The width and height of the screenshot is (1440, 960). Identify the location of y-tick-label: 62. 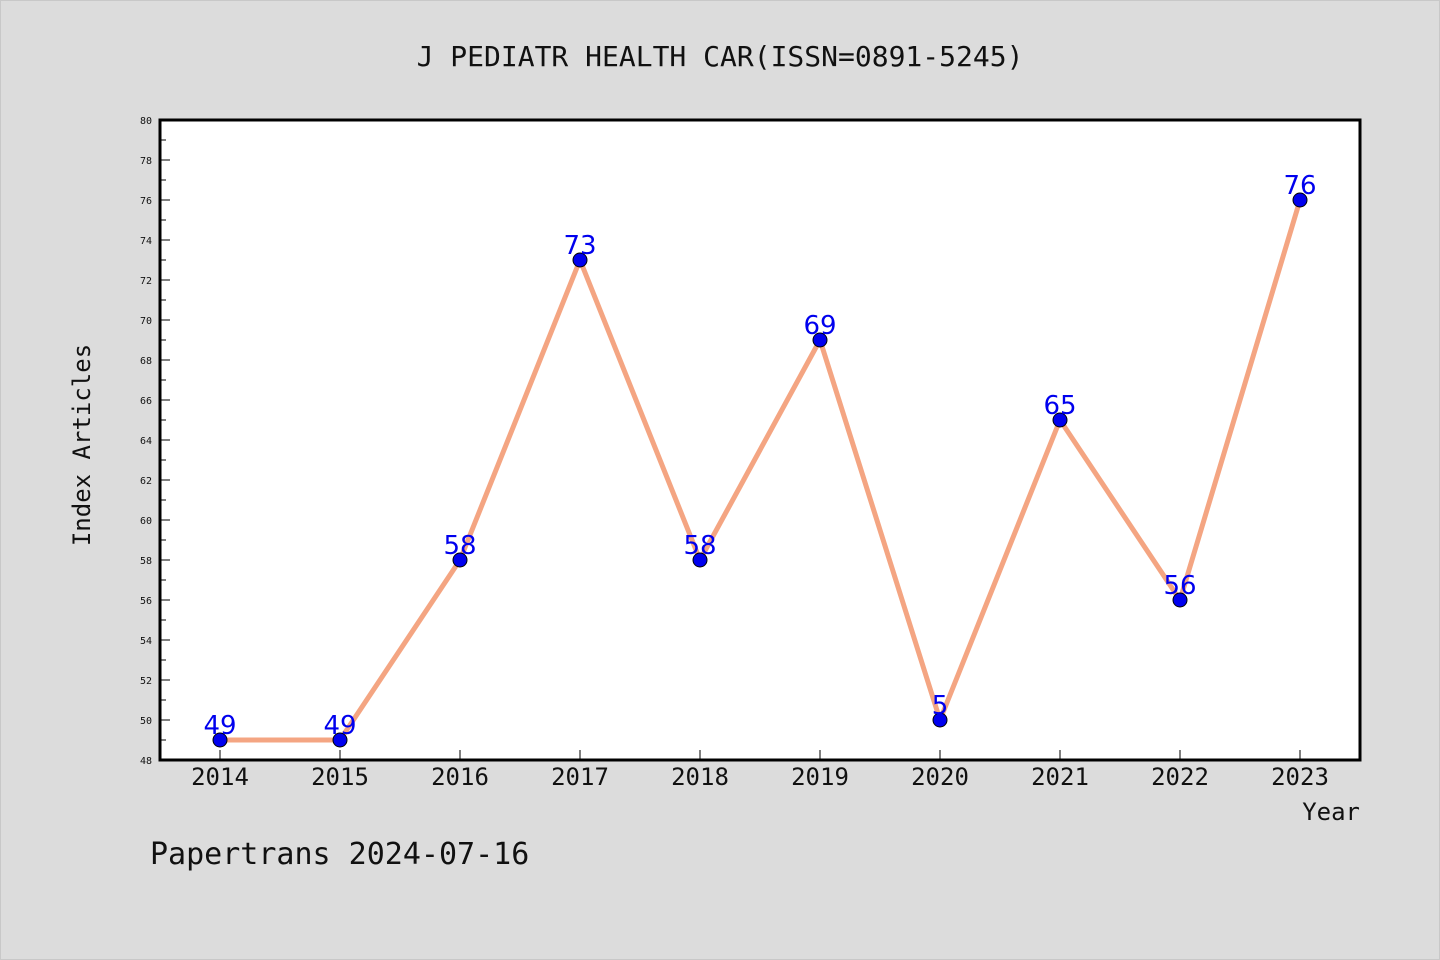
(146, 481).